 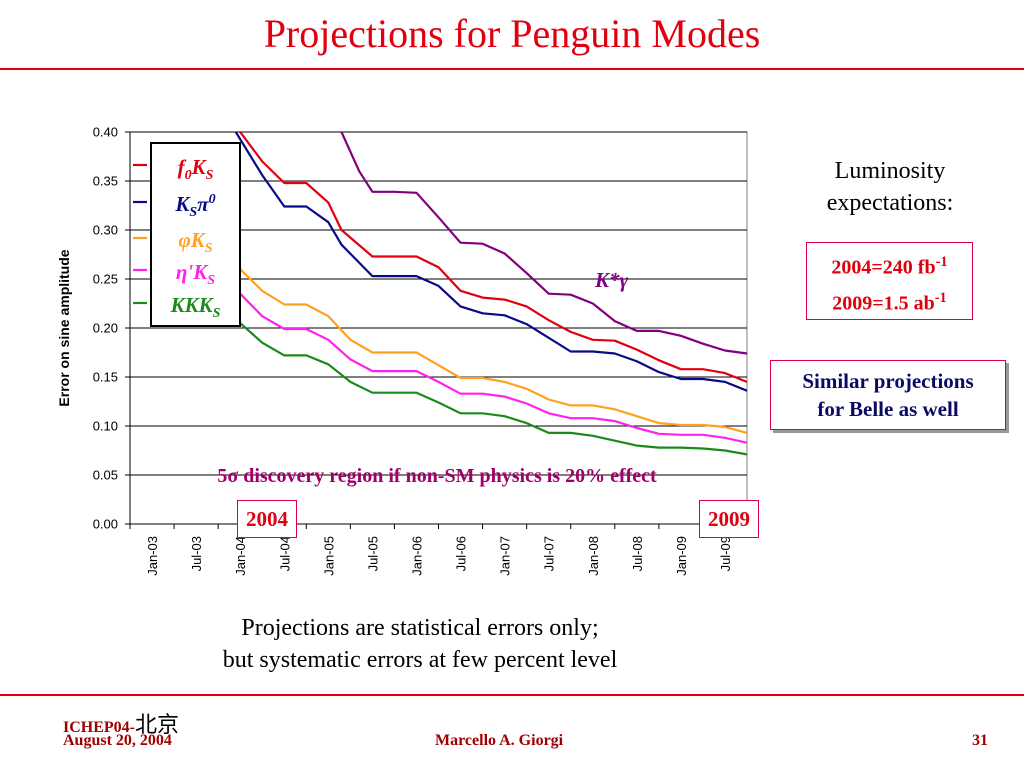 I want to click on y-tick-label: 0.20, so click(x=105, y=328).